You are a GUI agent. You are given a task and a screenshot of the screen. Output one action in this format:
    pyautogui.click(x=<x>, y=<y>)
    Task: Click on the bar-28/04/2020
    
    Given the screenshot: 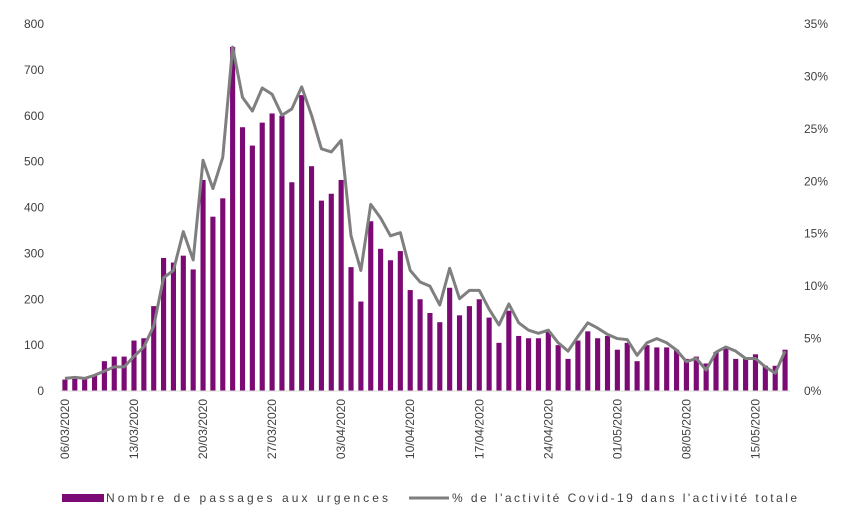 What is the action you would take?
    pyautogui.click(x=588, y=361)
    